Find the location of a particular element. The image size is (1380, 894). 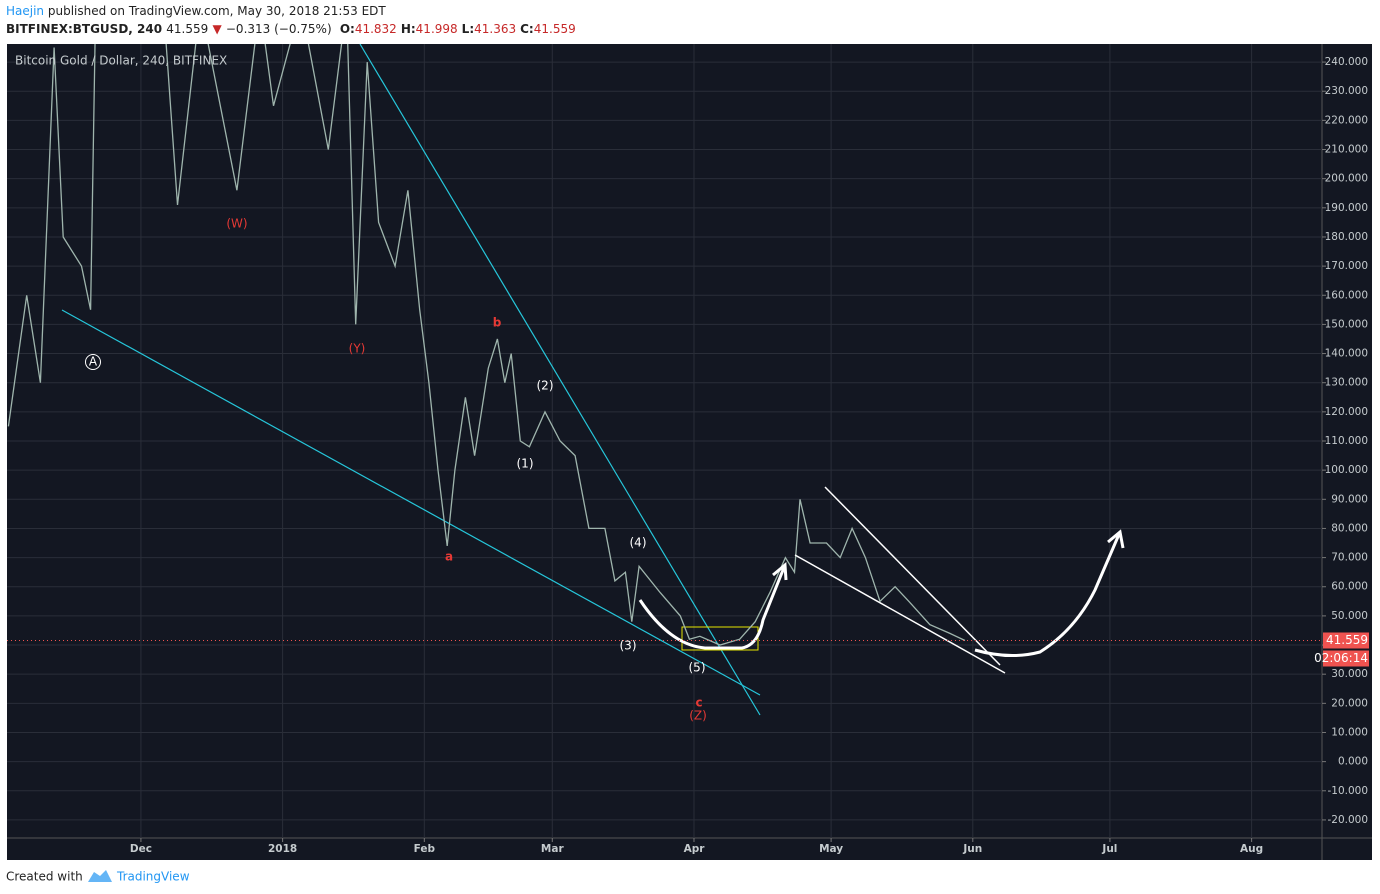

wave-label: c is located at coordinates (698, 703).